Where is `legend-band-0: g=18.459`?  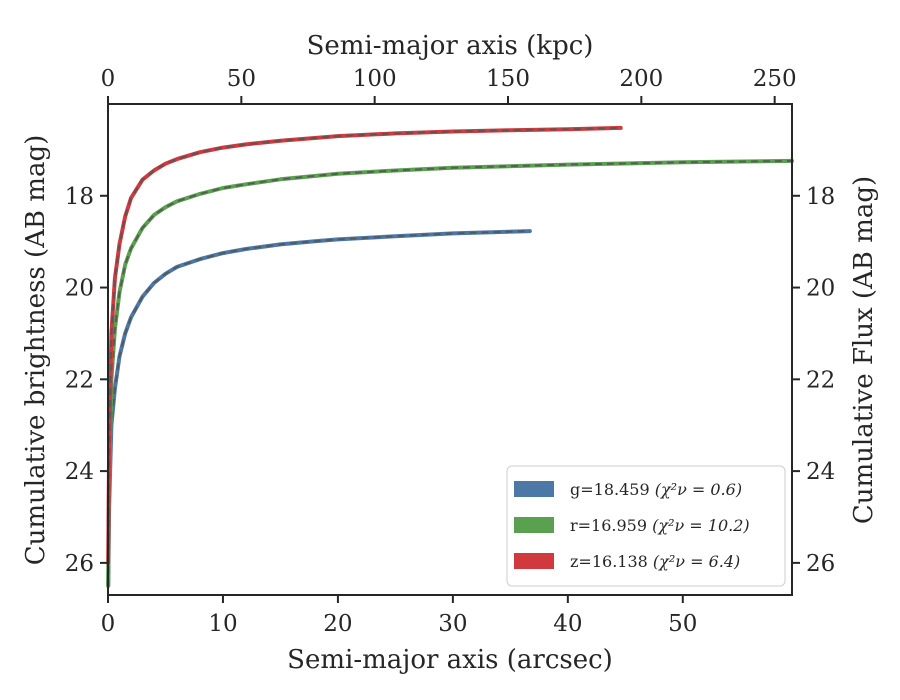 legend-band-0: g=18.459 is located at coordinates (612, 489).